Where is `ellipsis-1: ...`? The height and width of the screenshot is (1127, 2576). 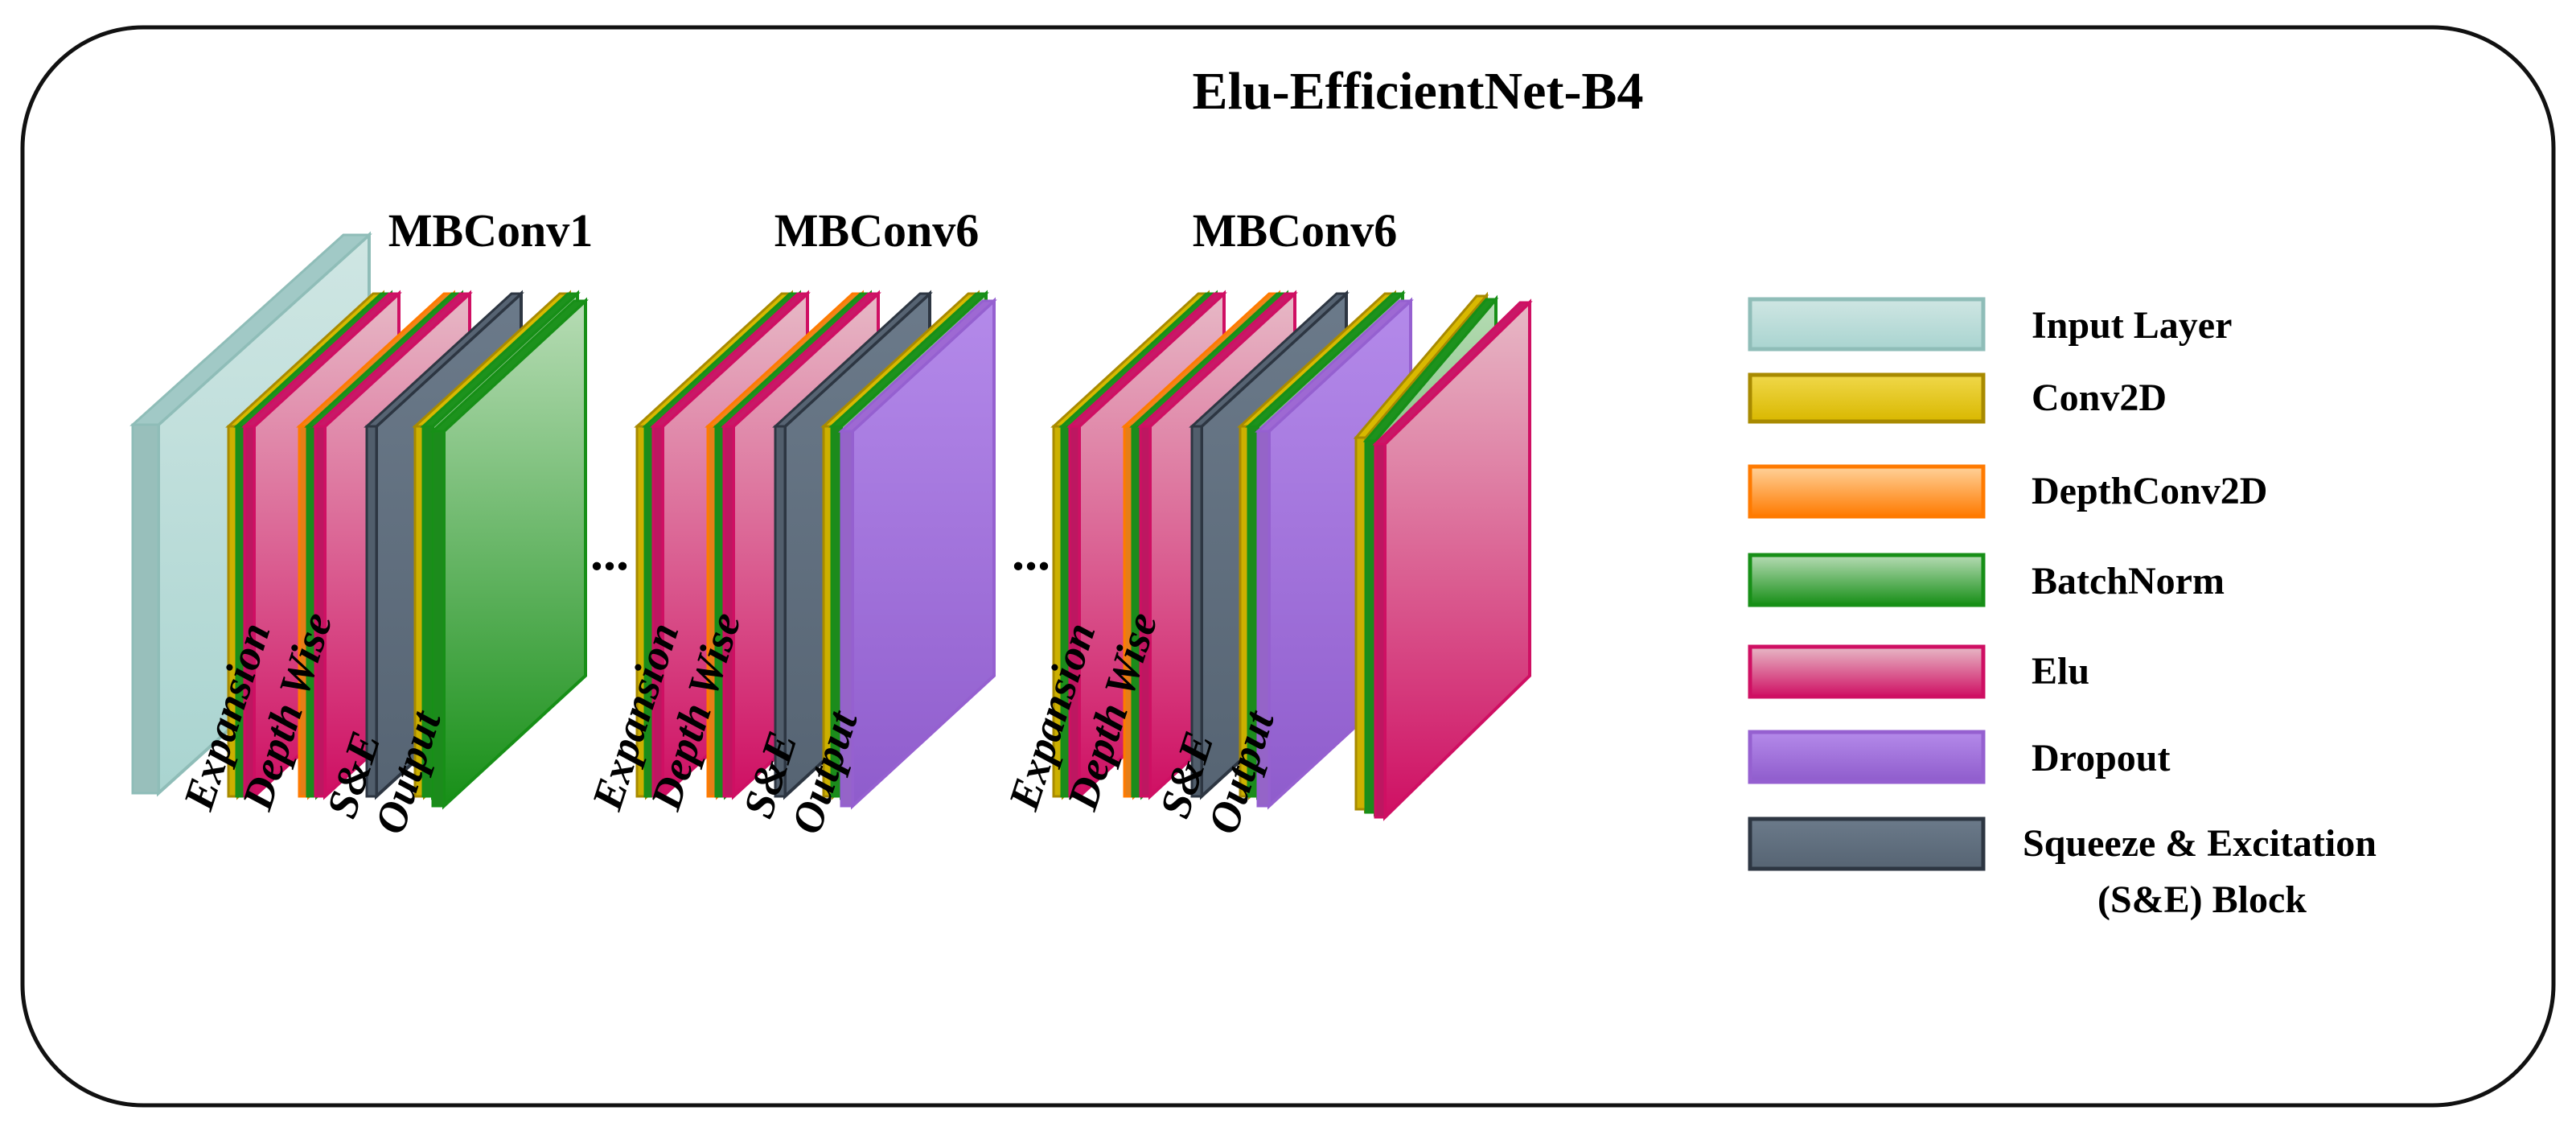
ellipsis-1: ... is located at coordinates (609, 552).